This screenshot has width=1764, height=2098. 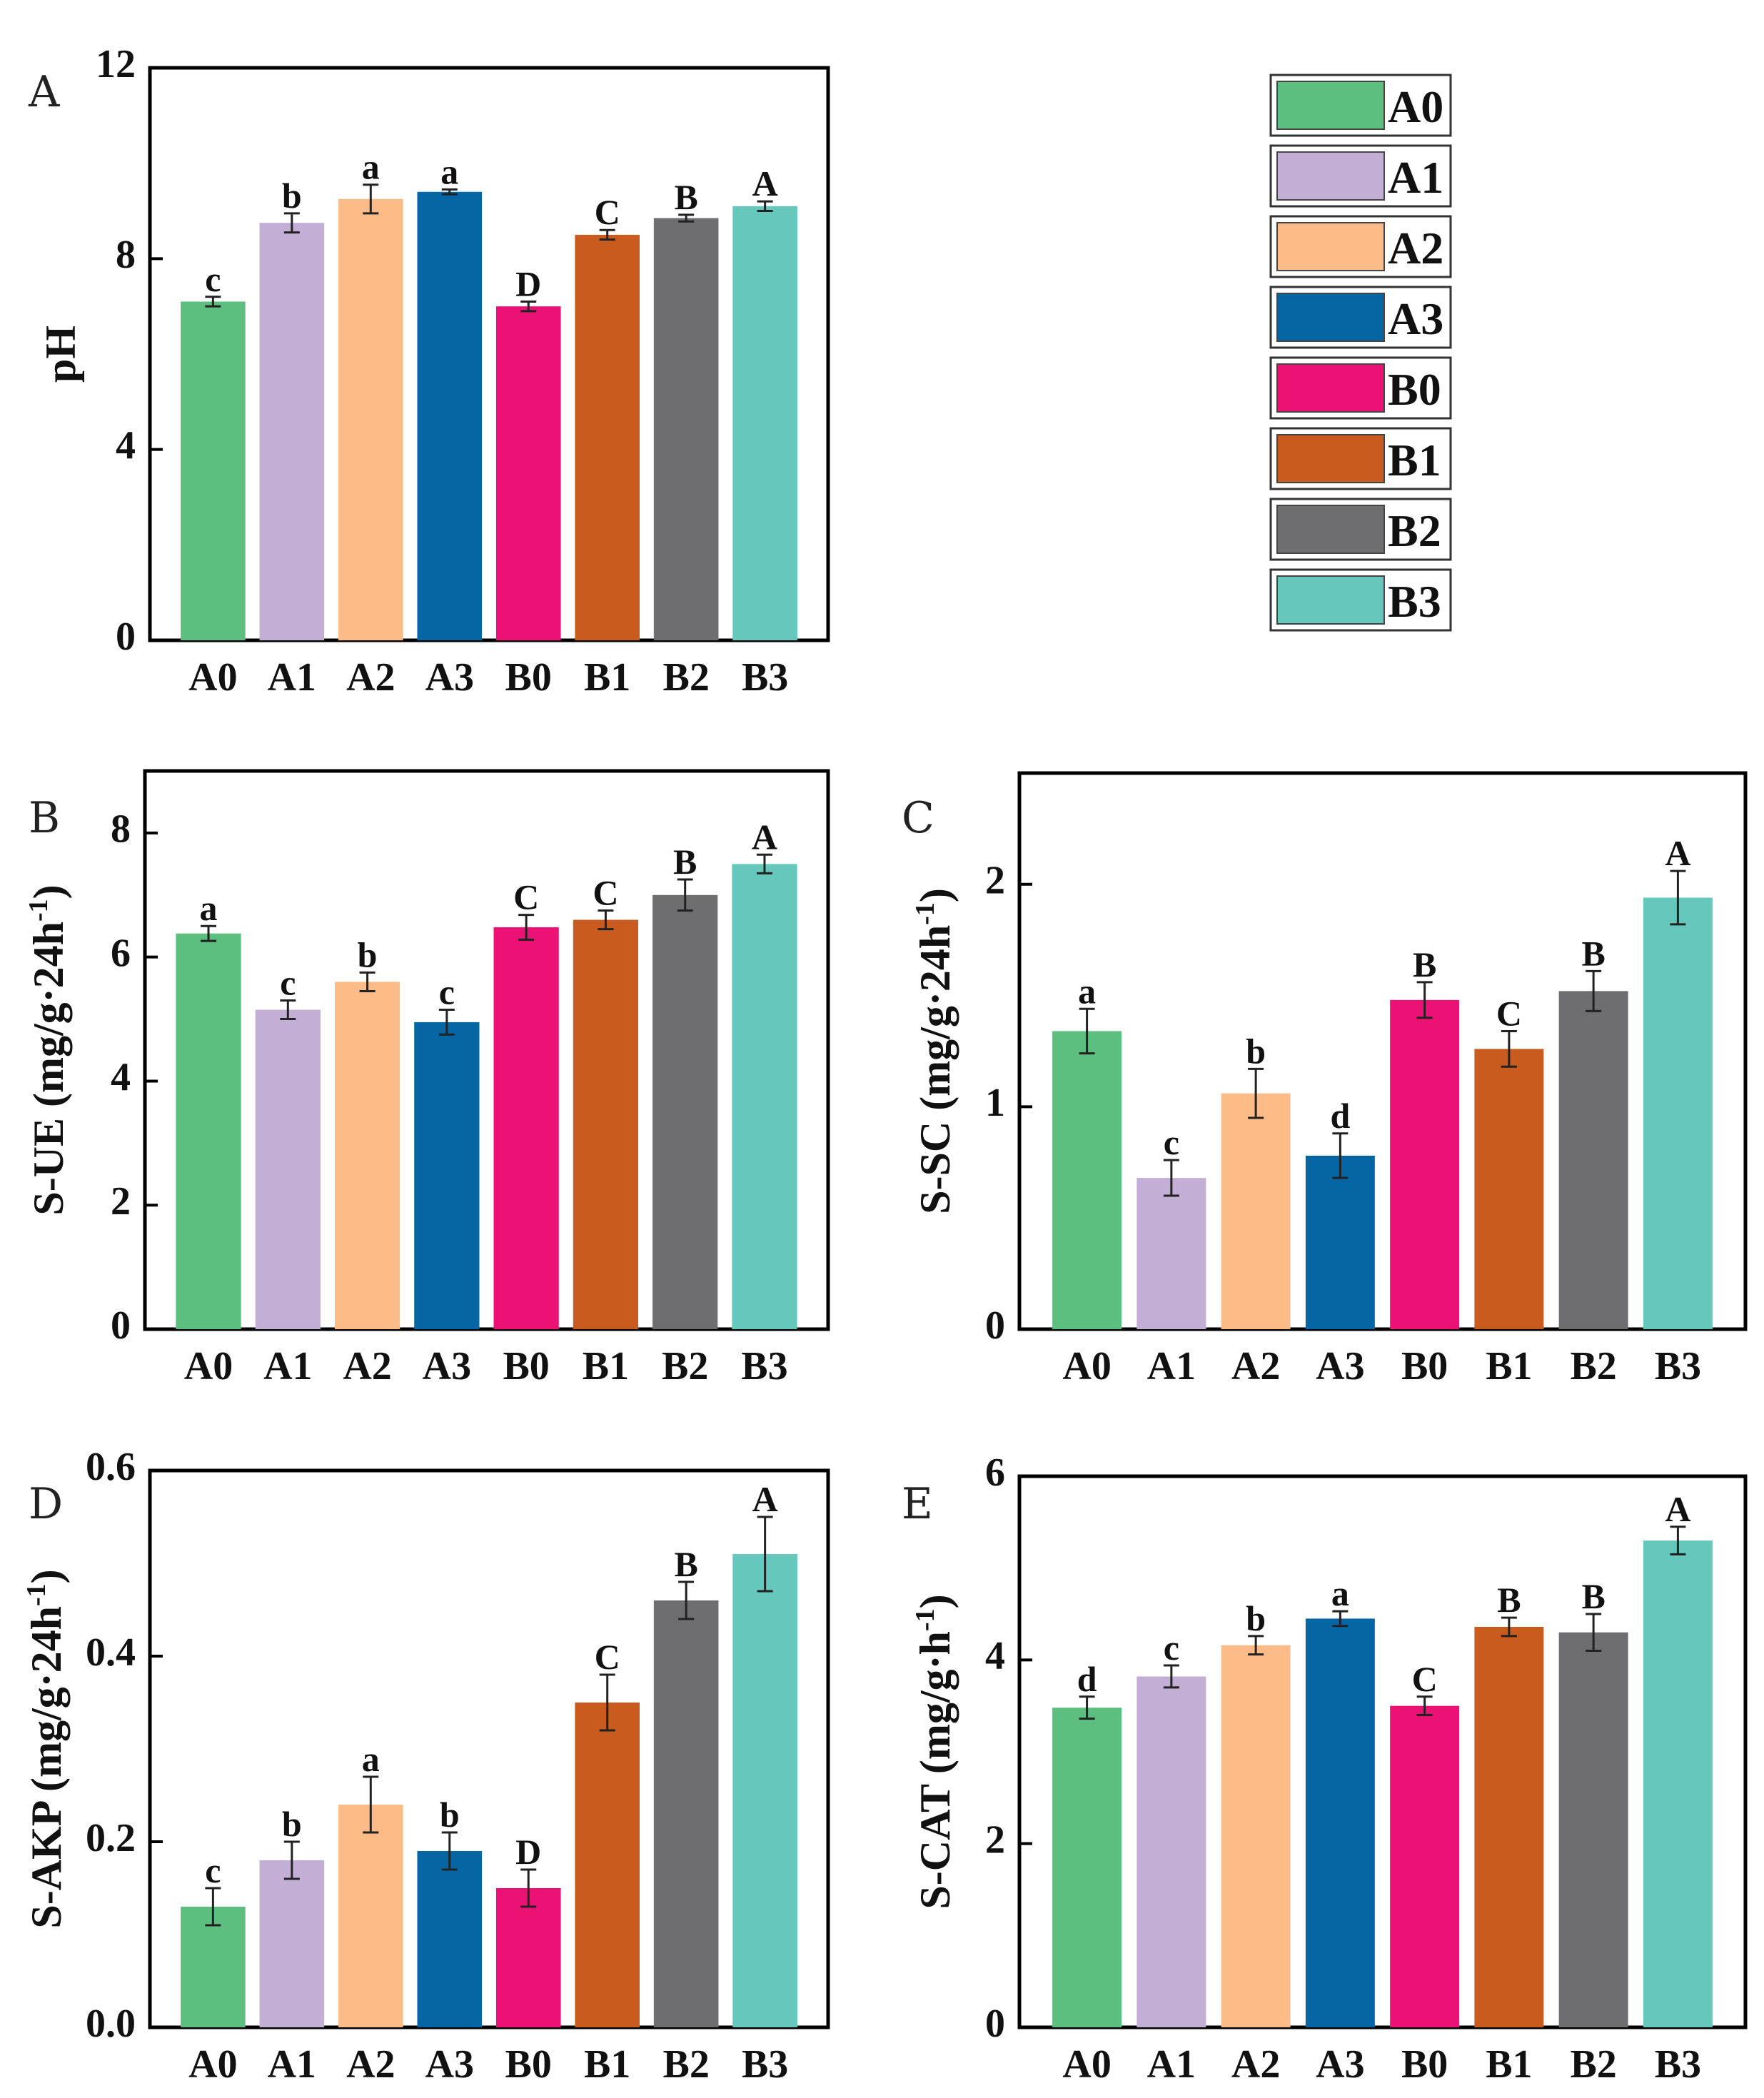 I want to click on legend-swatch-a0, so click(x=1330, y=106).